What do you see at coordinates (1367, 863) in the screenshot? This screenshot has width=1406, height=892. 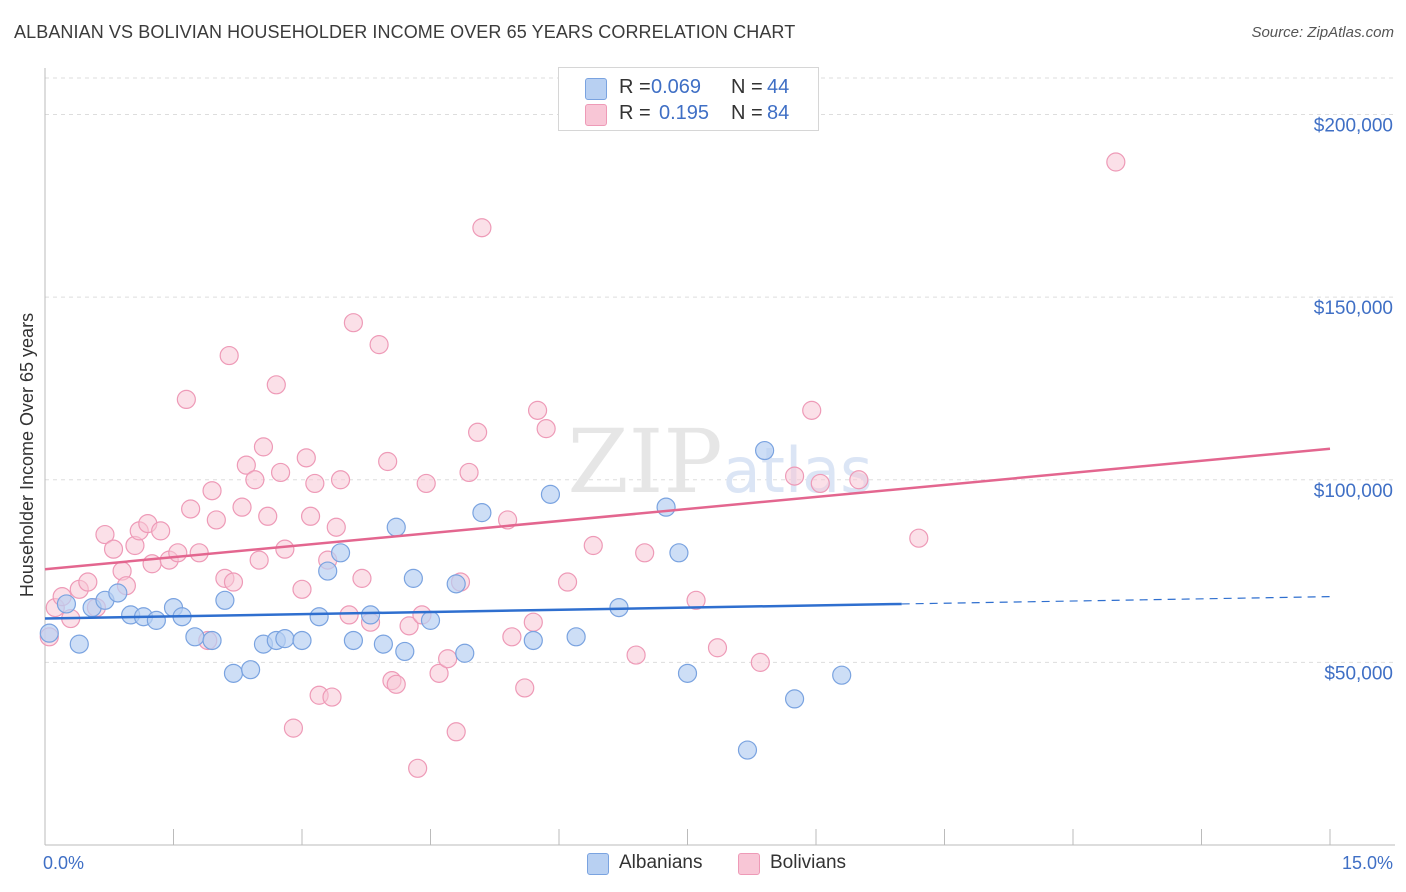 I see `x-tick-label-max: 15.0%` at bounding box center [1367, 863].